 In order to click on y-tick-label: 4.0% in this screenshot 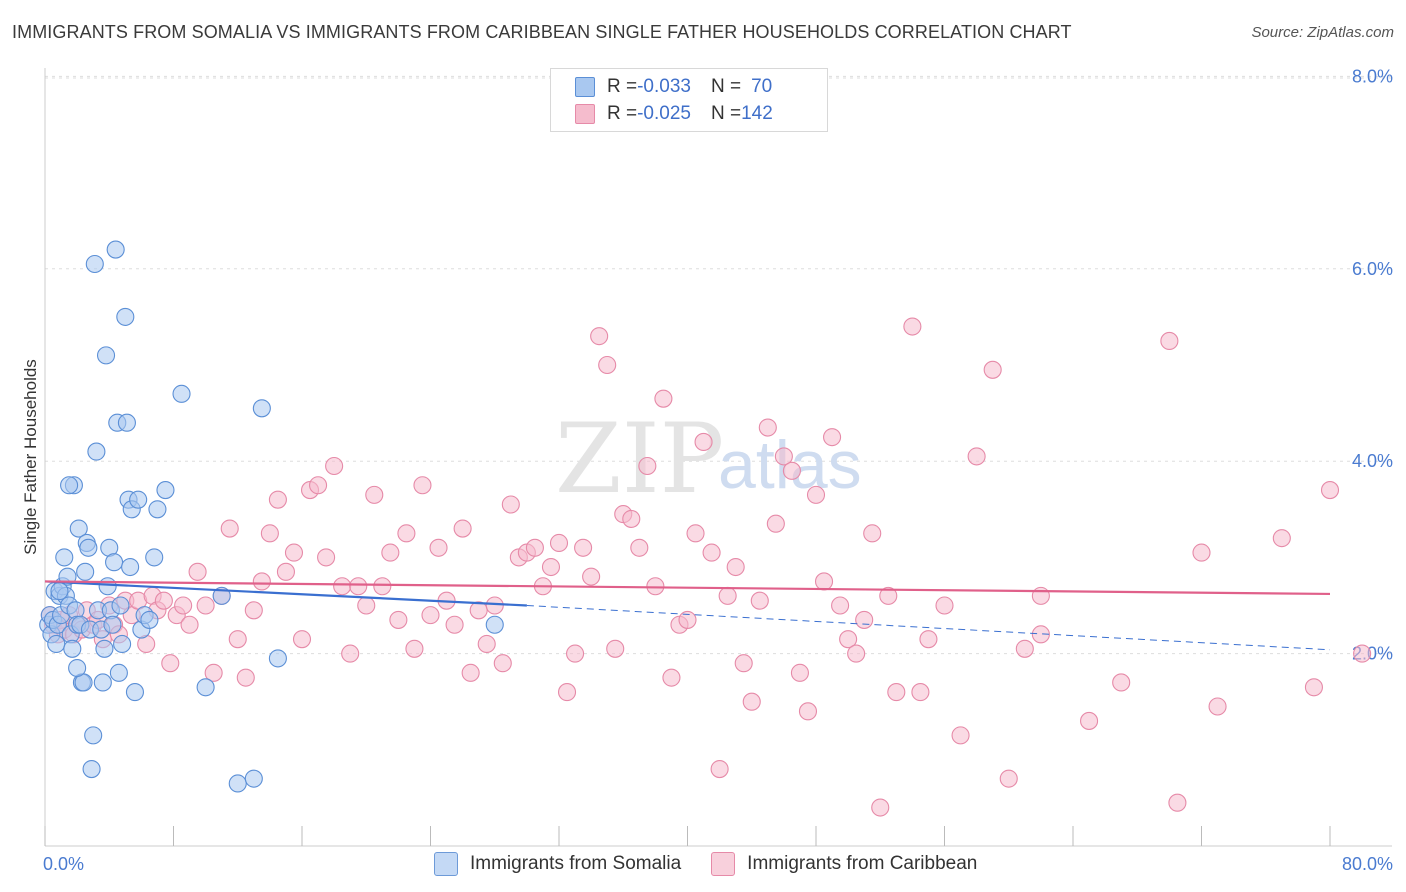, I will do `click(1372, 461)`.